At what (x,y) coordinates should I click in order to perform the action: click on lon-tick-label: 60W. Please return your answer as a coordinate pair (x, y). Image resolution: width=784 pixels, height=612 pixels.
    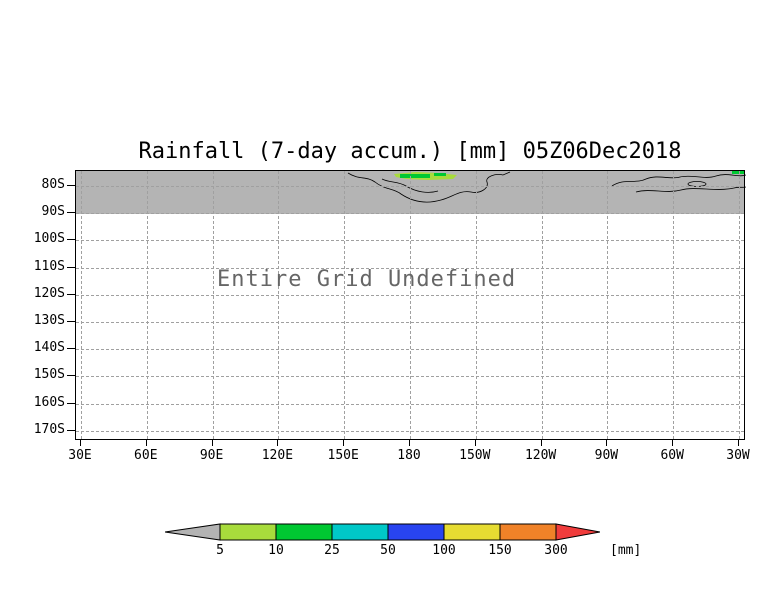
    Looking at the image, I should click on (672, 455).